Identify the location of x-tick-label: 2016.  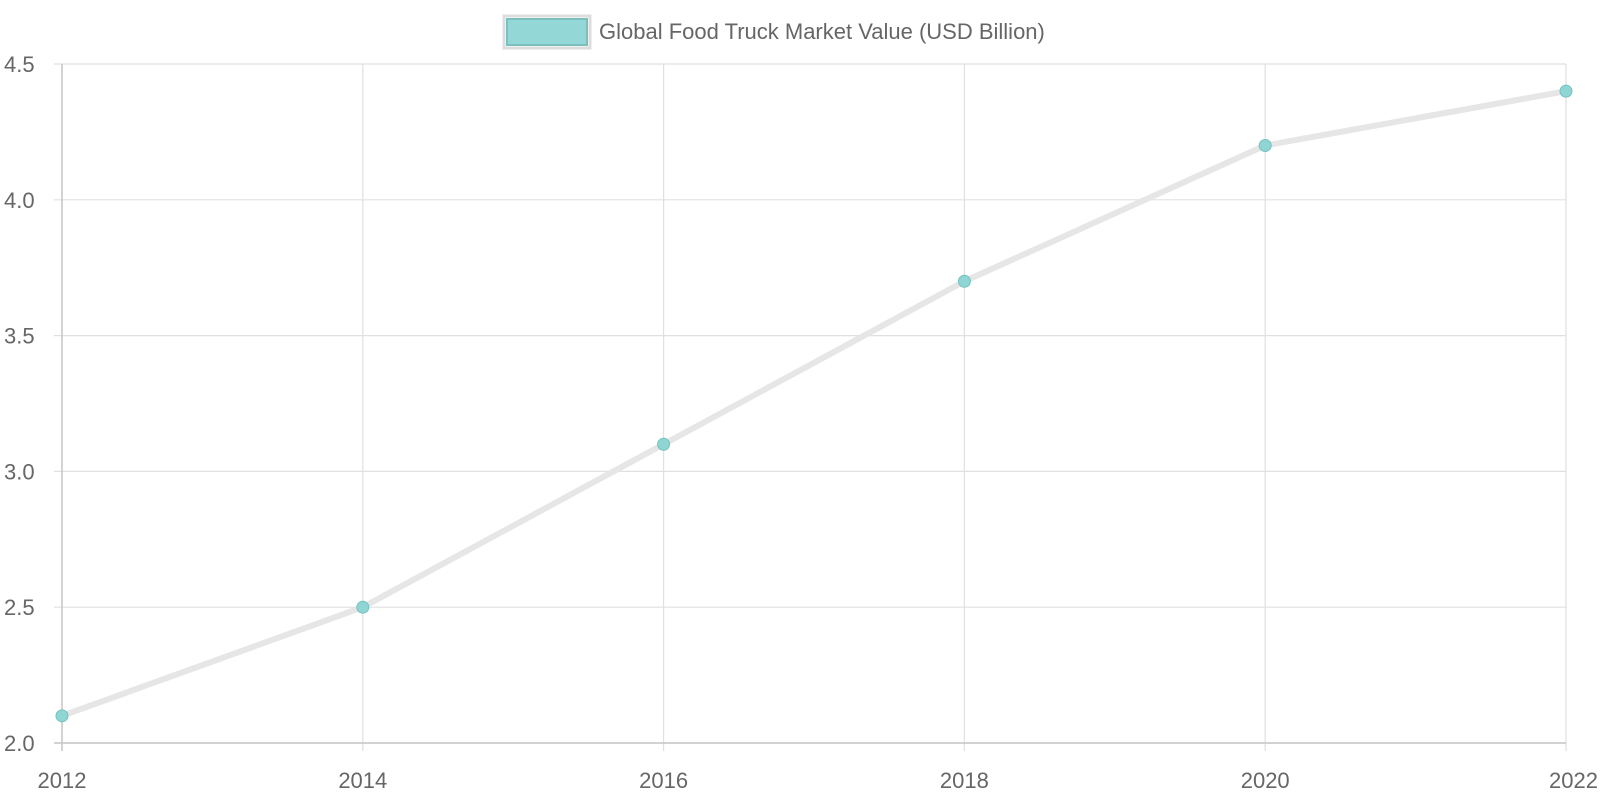
(663, 780).